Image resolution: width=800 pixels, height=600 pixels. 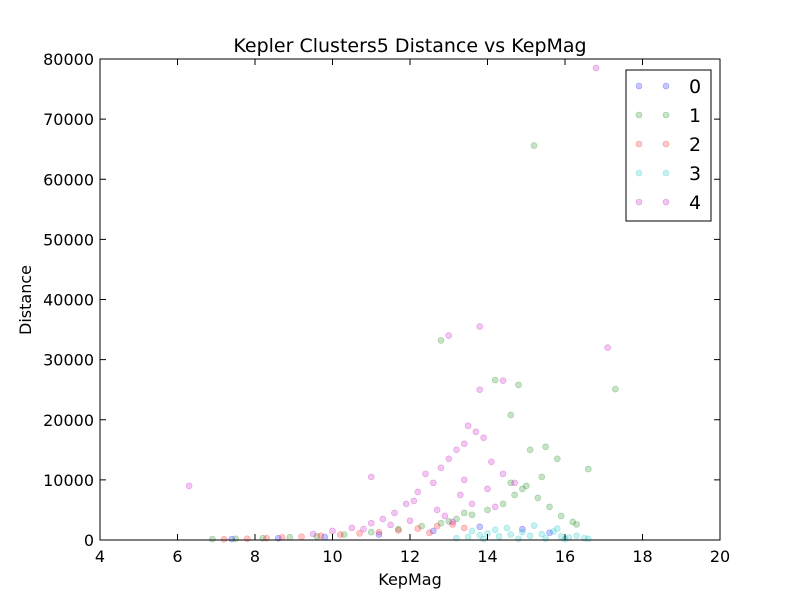 What do you see at coordinates (409, 46) in the screenshot?
I see `chart-title: Kepler Clusters5 Distance vs KepMag` at bounding box center [409, 46].